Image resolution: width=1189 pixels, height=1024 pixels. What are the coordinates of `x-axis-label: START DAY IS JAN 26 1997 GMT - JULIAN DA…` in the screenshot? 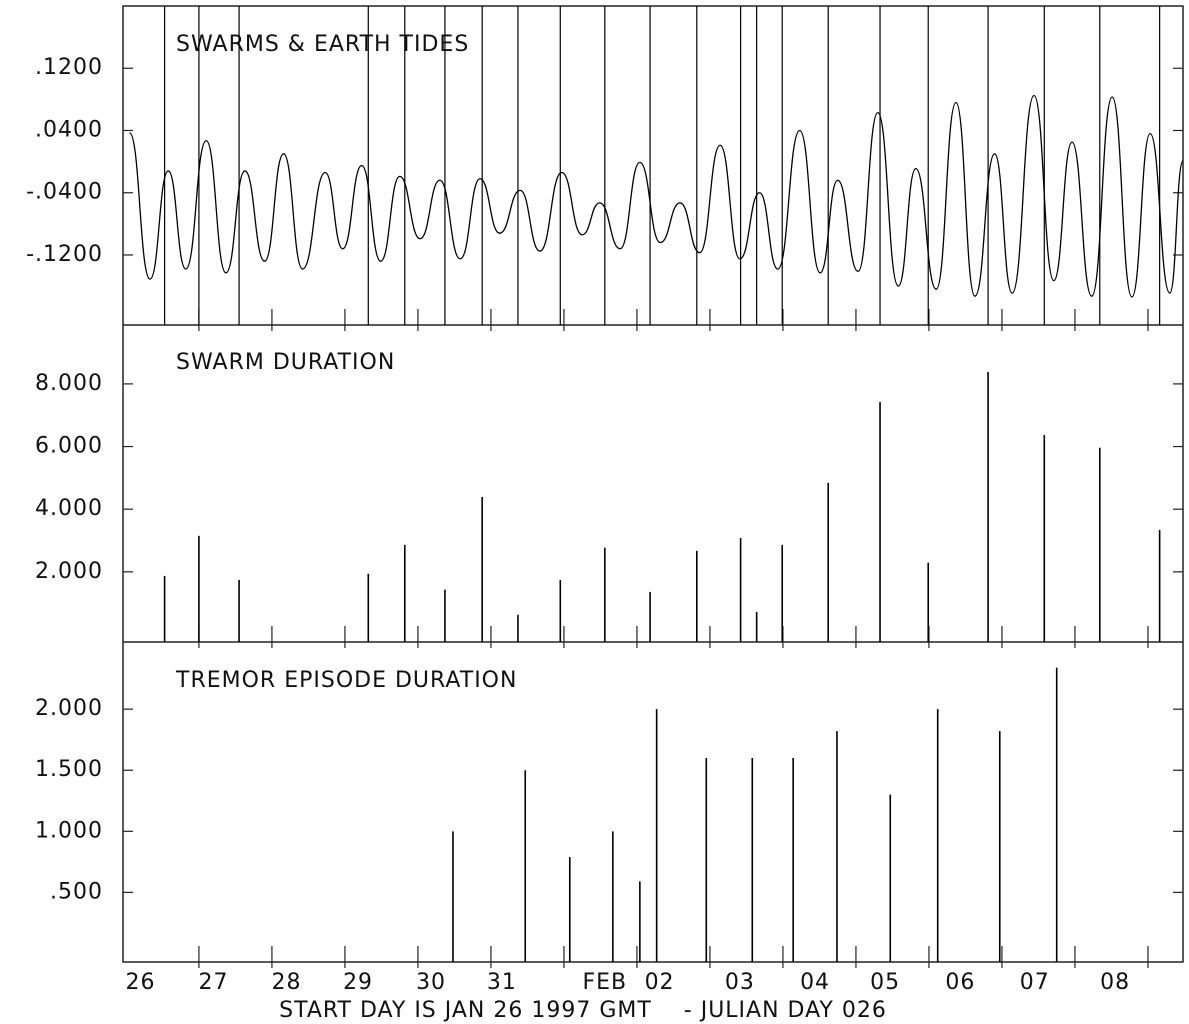 It's located at (583, 1010).